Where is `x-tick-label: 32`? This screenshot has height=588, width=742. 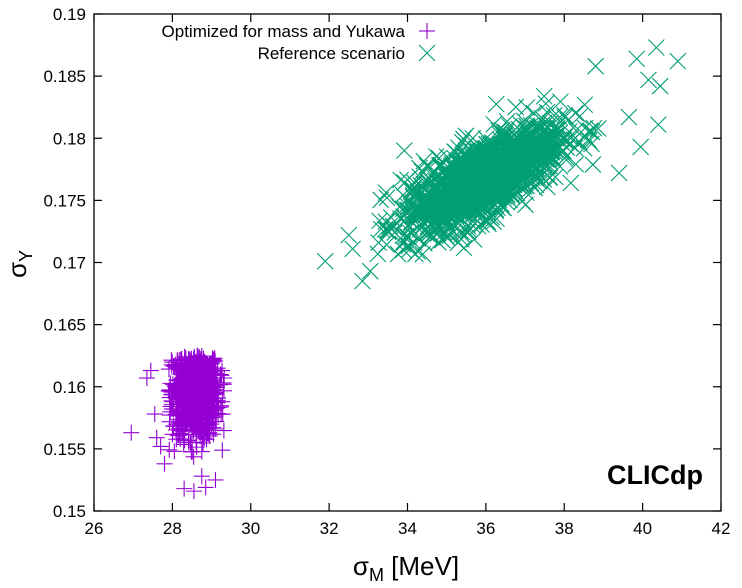 x-tick-label: 32 is located at coordinates (329, 528).